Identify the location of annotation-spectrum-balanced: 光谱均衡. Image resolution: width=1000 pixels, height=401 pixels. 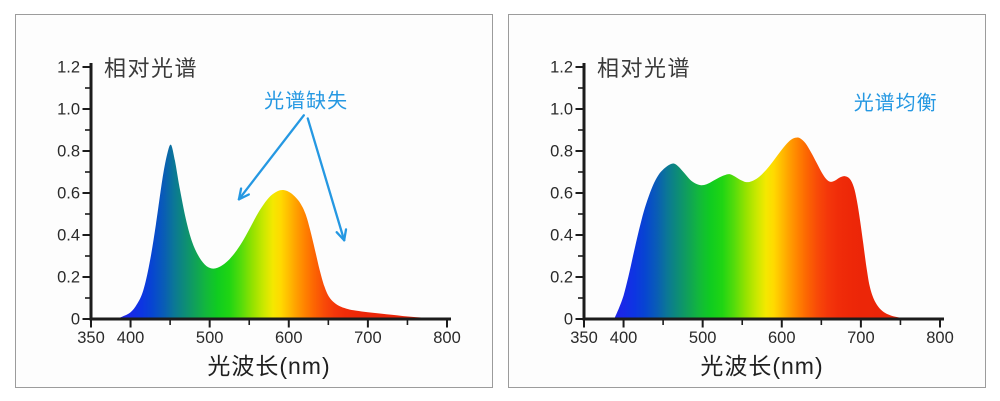
(895, 103).